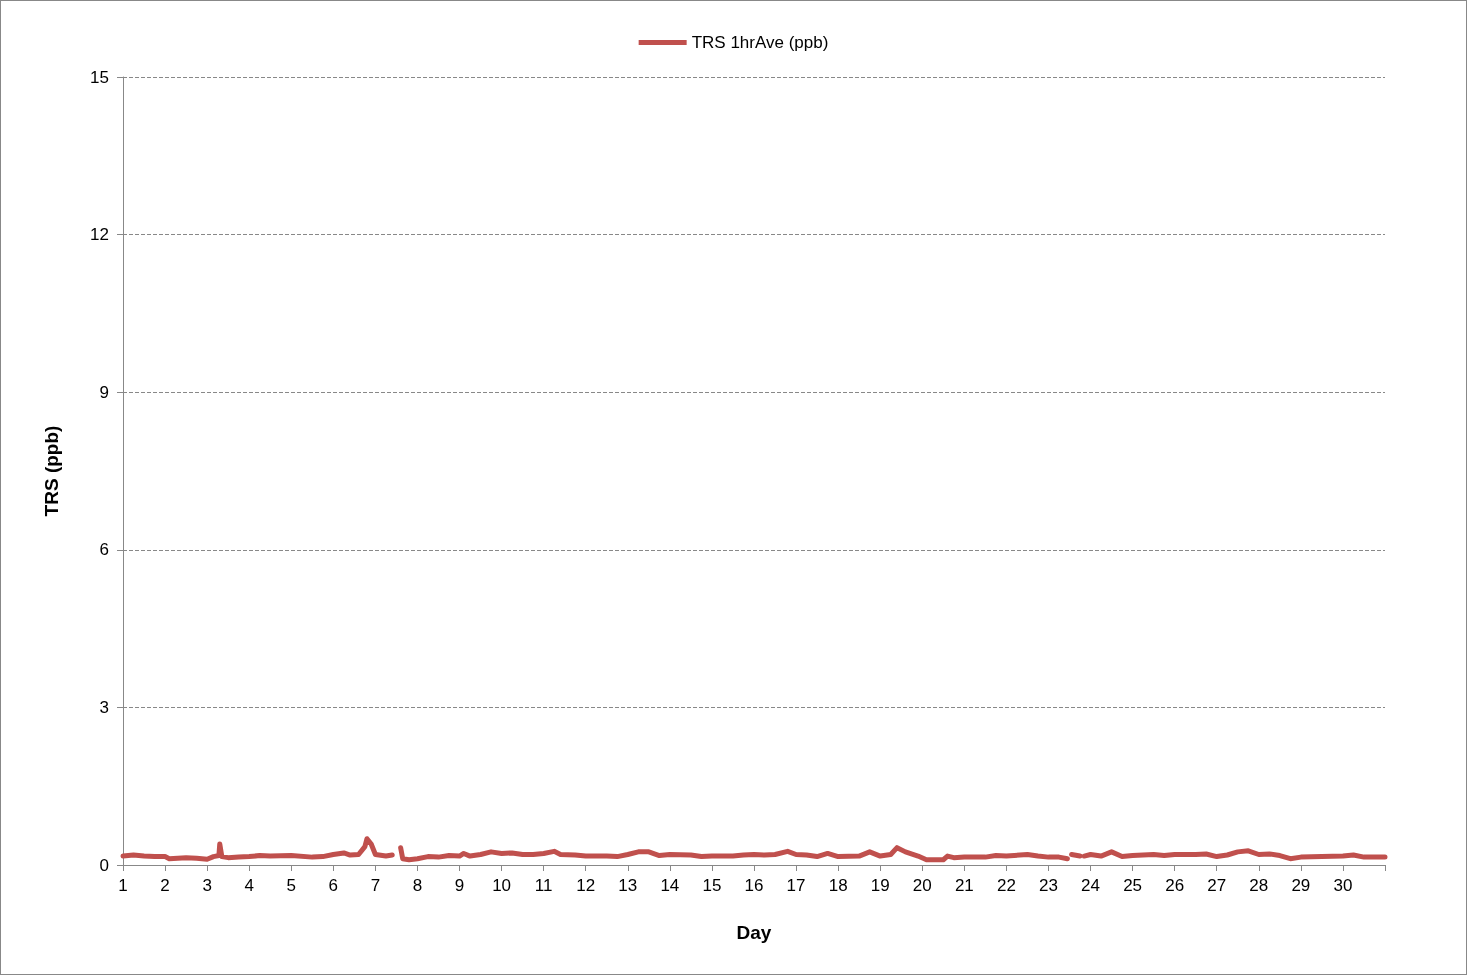 This screenshot has width=1467, height=975. What do you see at coordinates (1048, 885) in the screenshot?
I see `x-tick-label: 23` at bounding box center [1048, 885].